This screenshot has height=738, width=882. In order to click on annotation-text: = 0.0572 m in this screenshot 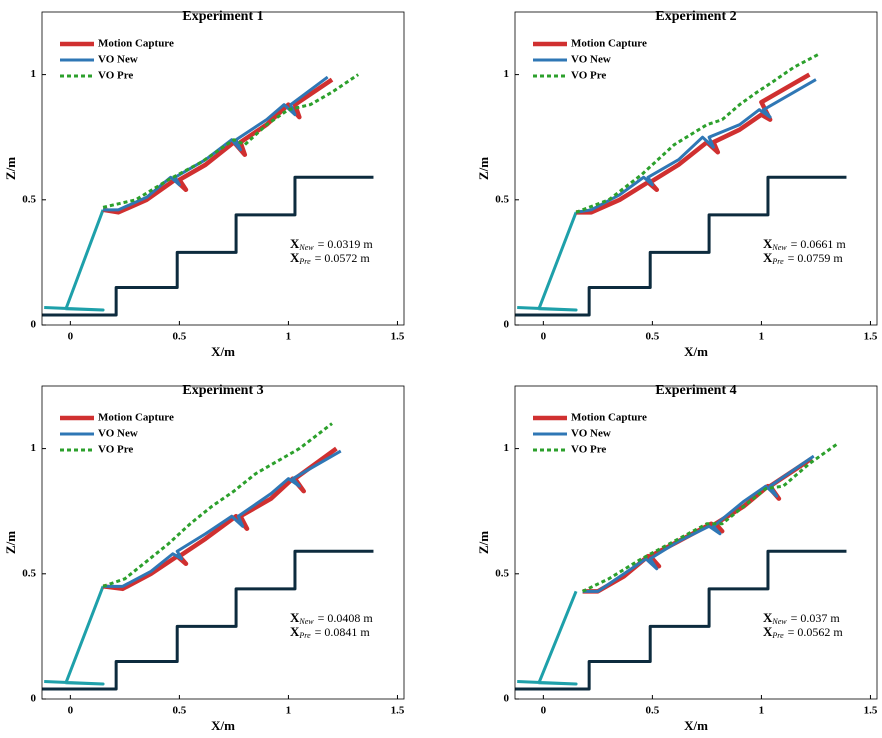, I will do `click(343, 258)`.